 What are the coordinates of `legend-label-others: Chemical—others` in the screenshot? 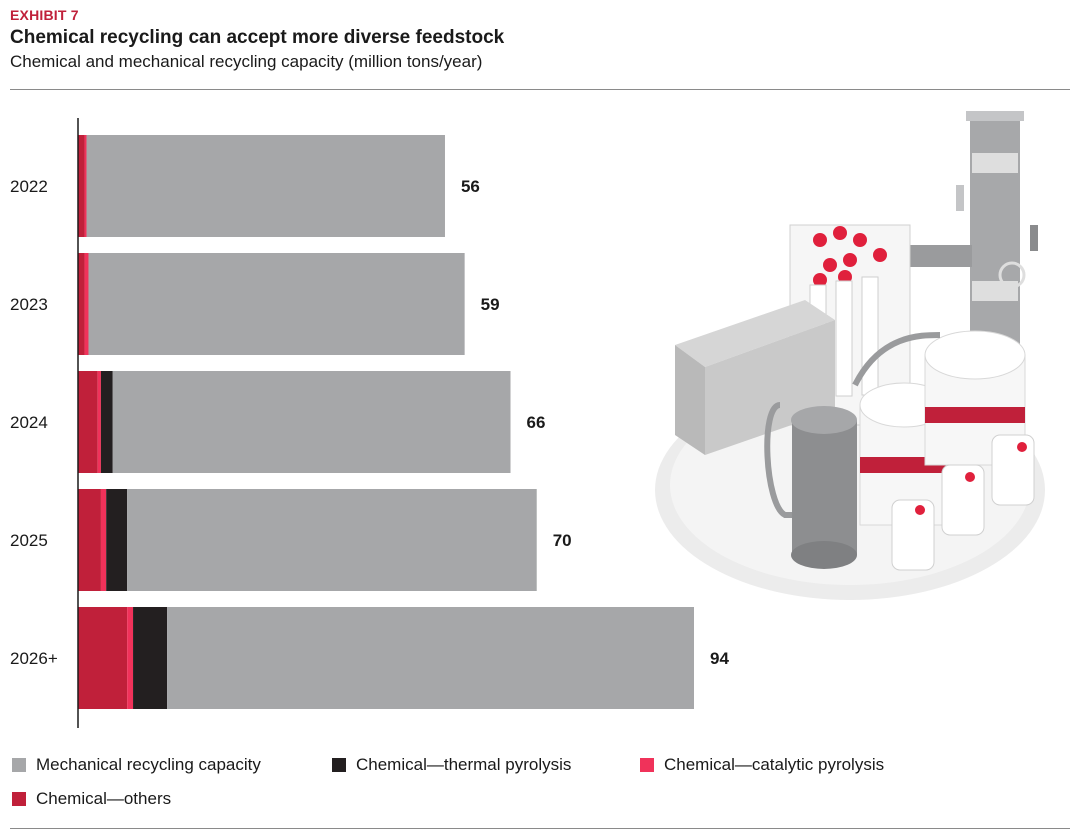 It's located at (104, 798).